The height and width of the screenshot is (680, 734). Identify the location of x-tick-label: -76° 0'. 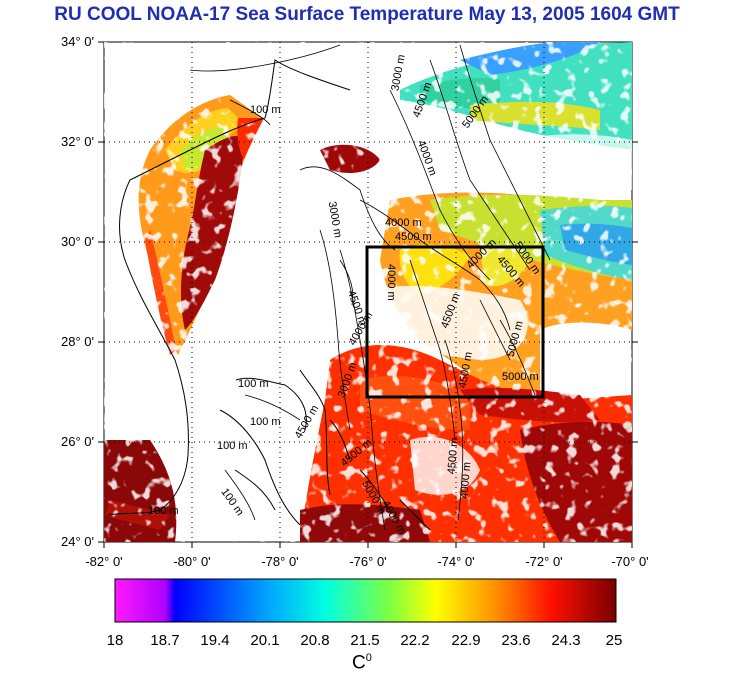
(367, 561).